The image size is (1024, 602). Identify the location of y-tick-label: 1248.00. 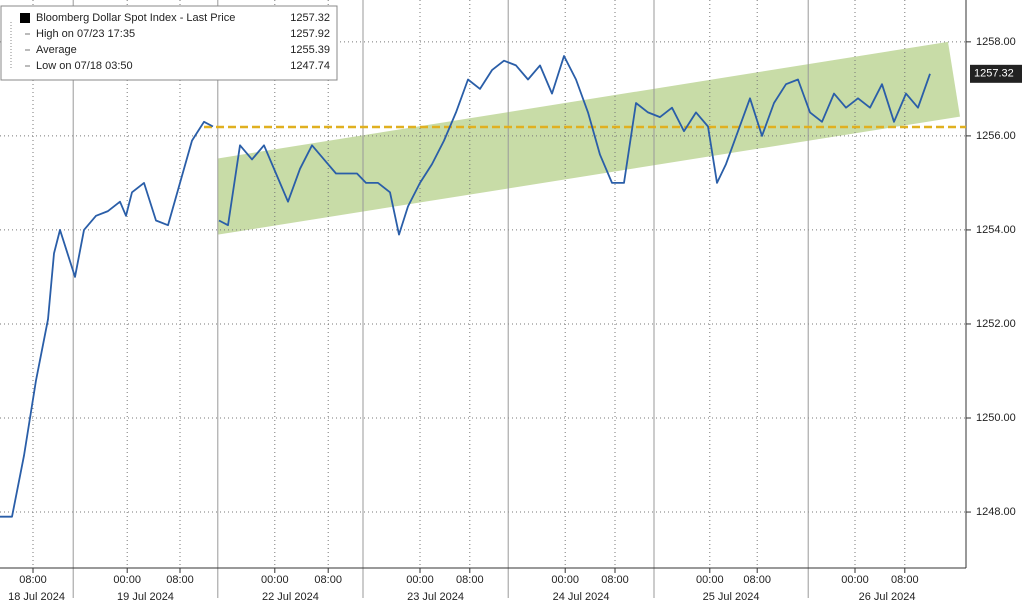
(996, 512).